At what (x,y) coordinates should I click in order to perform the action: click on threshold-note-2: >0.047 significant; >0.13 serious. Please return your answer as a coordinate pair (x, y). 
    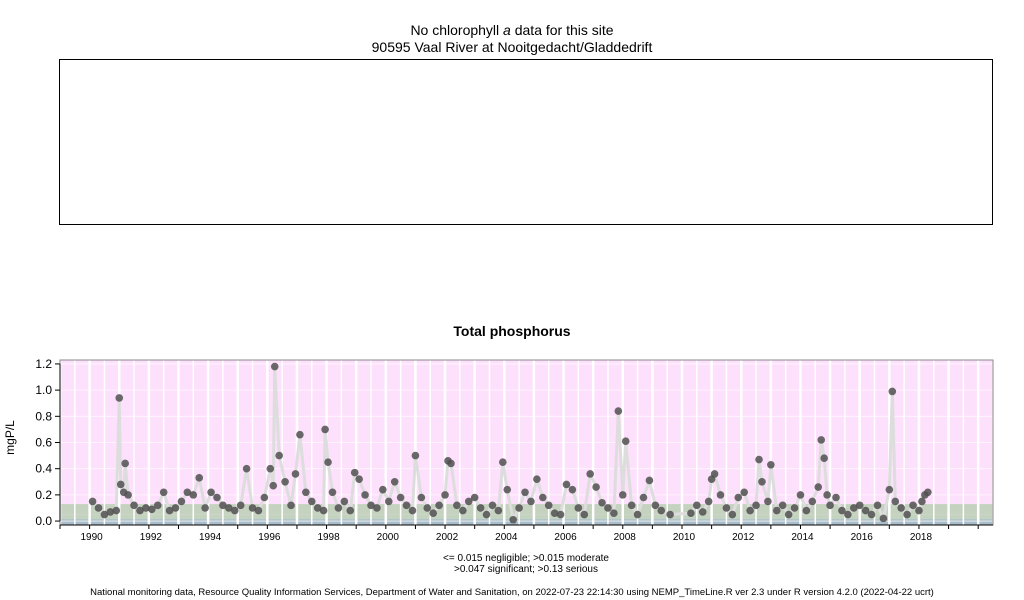
    Looking at the image, I should click on (526, 569).